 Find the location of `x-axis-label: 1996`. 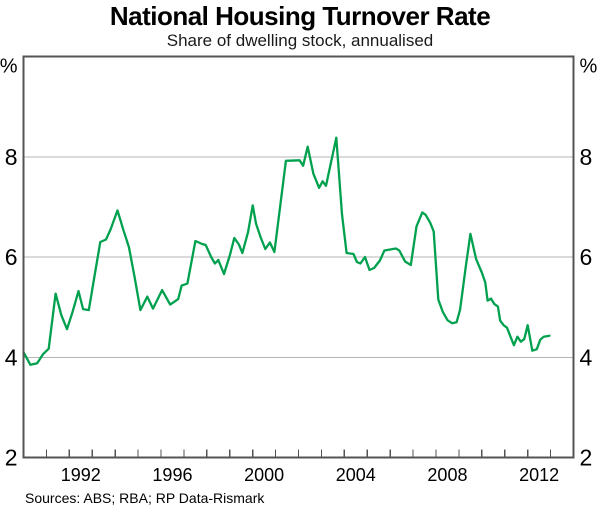

x-axis-label: 1996 is located at coordinates (172, 475).